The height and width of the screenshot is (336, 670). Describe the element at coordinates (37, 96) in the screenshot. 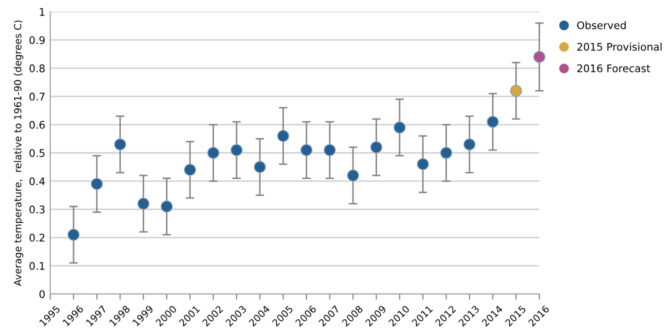

I see `y-tick-label: 0.7` at that location.